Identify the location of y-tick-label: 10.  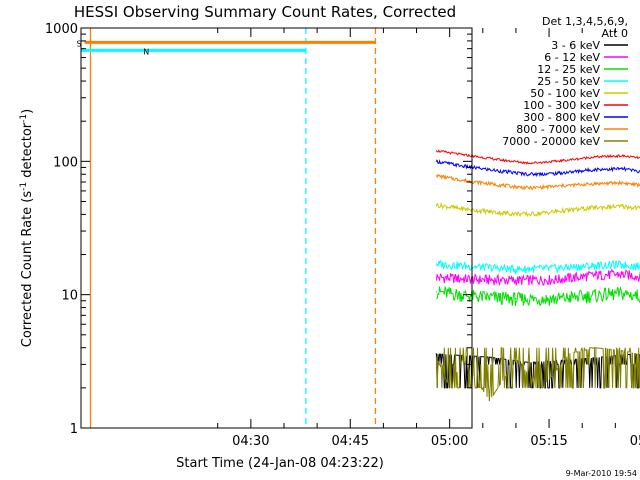
(69, 296).